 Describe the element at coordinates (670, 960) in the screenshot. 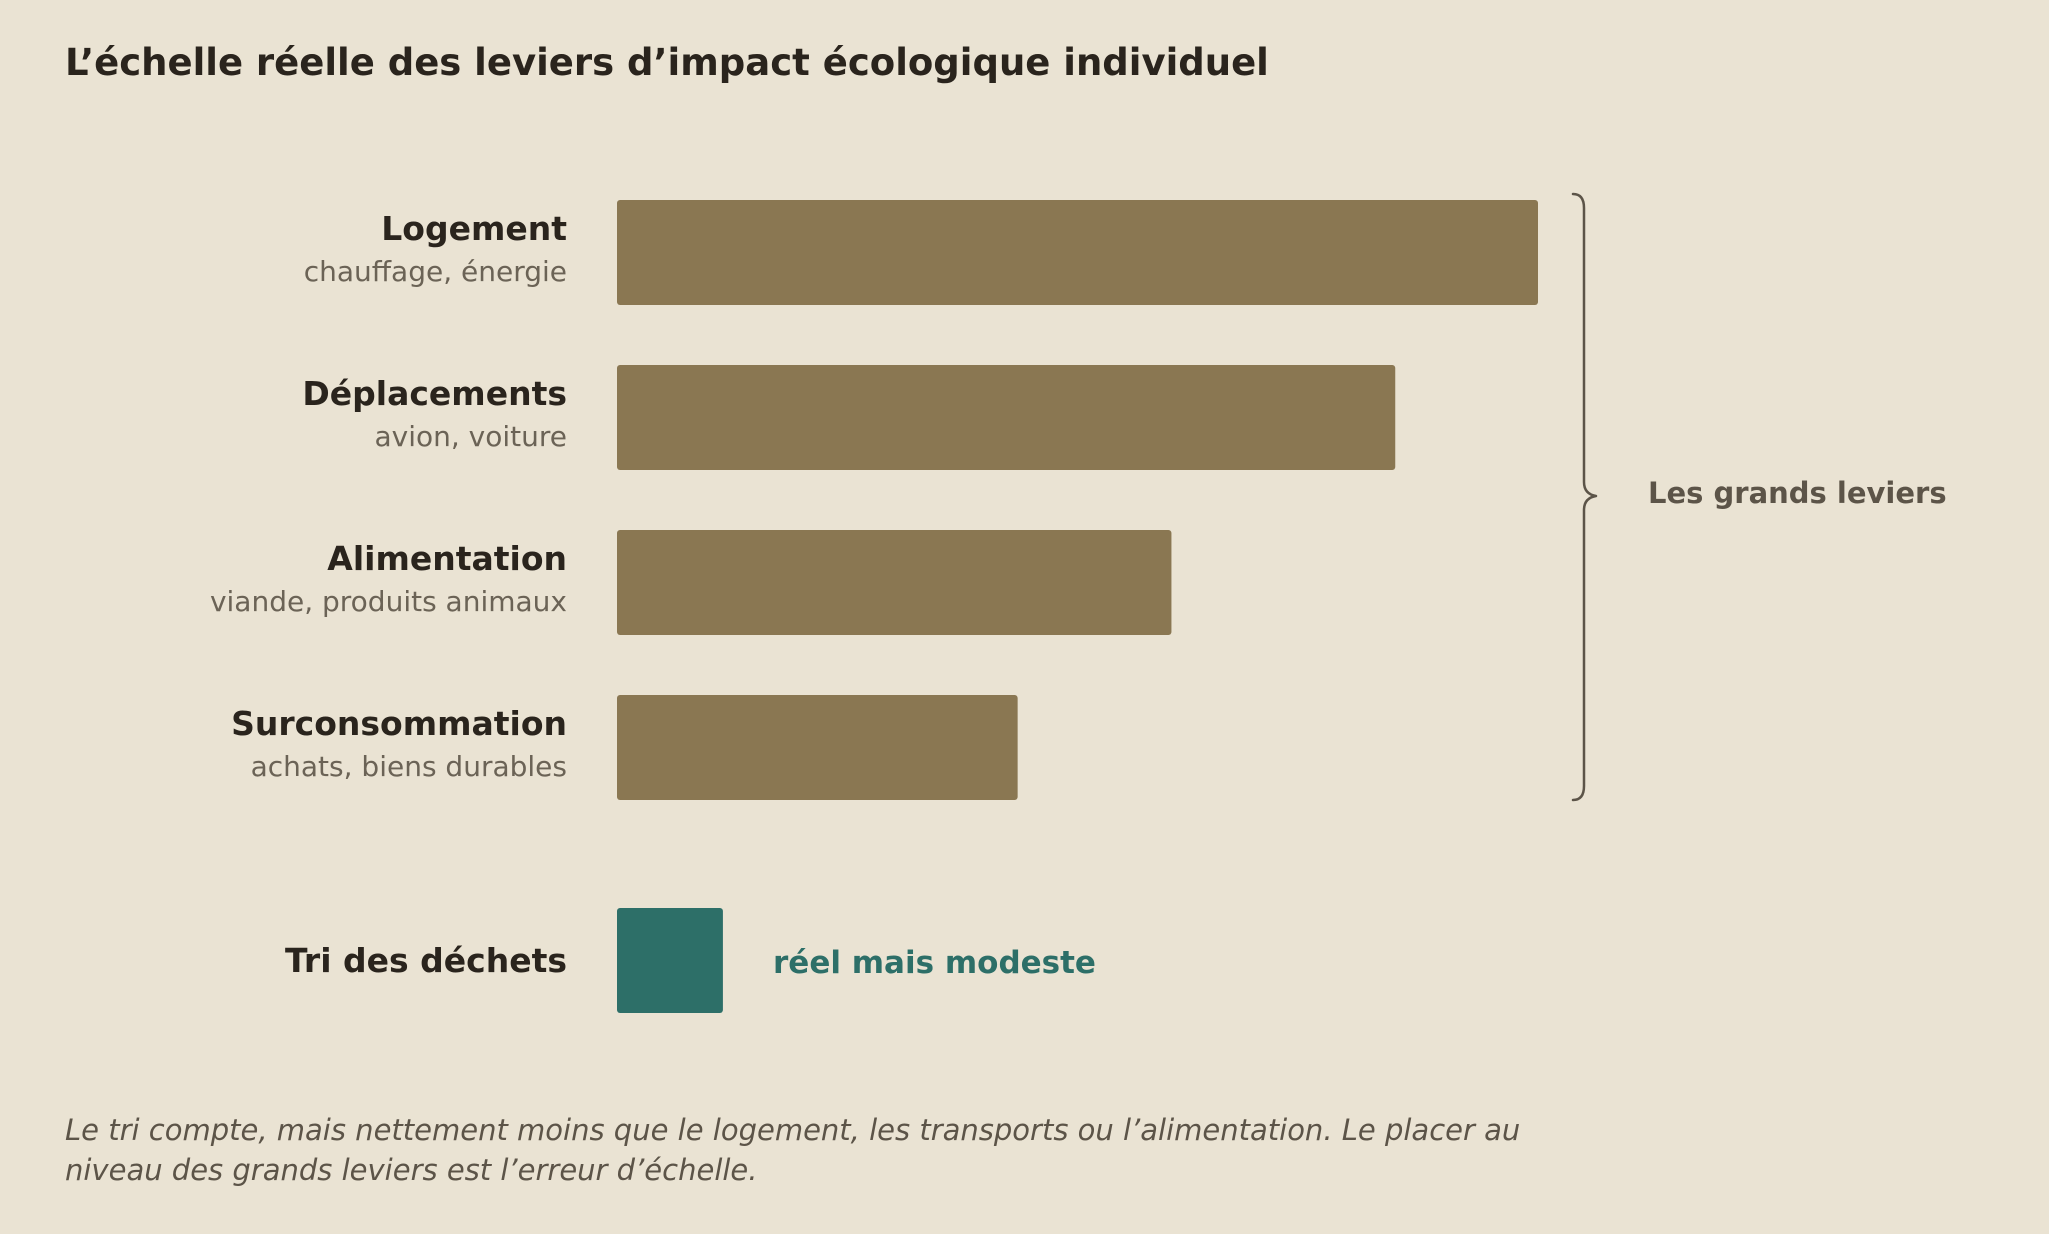

I see `highlight-bar` at that location.